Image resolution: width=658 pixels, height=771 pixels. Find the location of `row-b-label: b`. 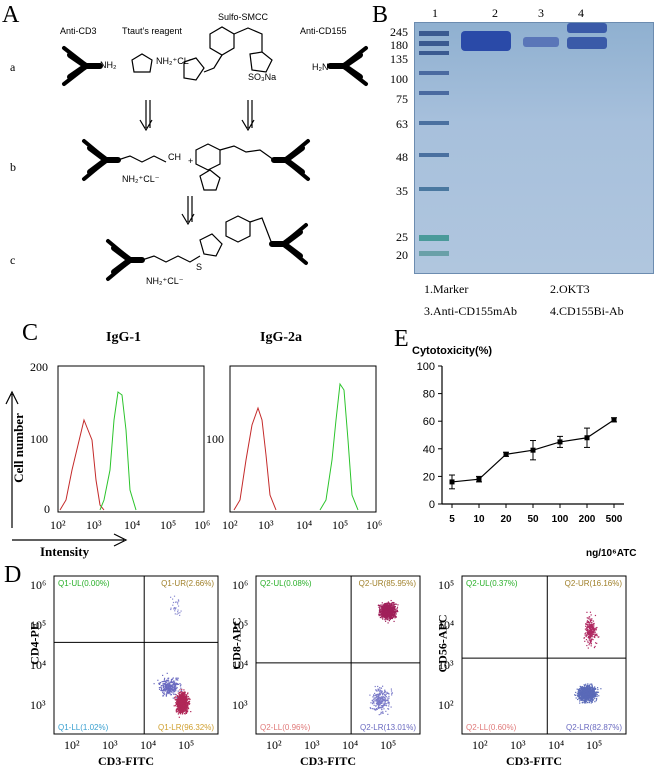

row-b-label: b is located at coordinates (13, 167).